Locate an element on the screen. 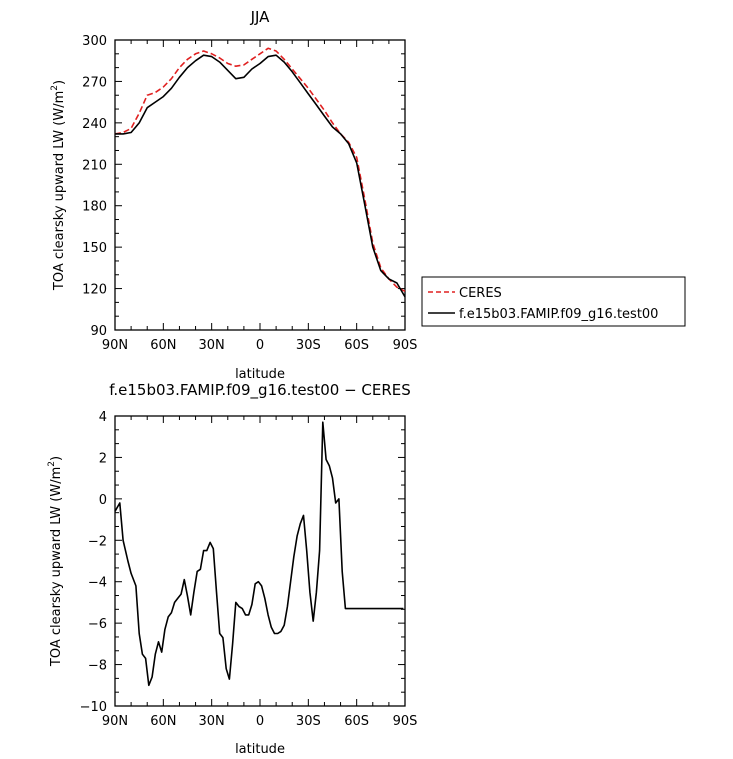  y-tick-label: 4 is located at coordinates (103, 417).